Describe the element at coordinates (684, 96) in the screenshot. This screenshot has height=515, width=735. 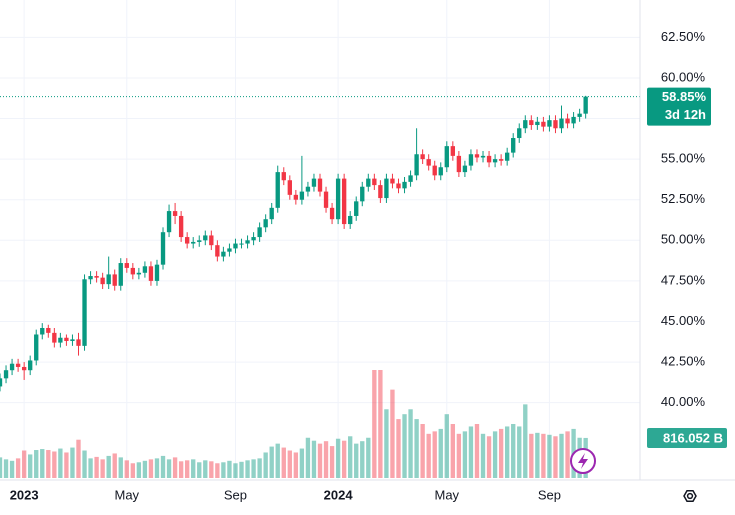
I see `last-price-label: 58.85%` at that location.